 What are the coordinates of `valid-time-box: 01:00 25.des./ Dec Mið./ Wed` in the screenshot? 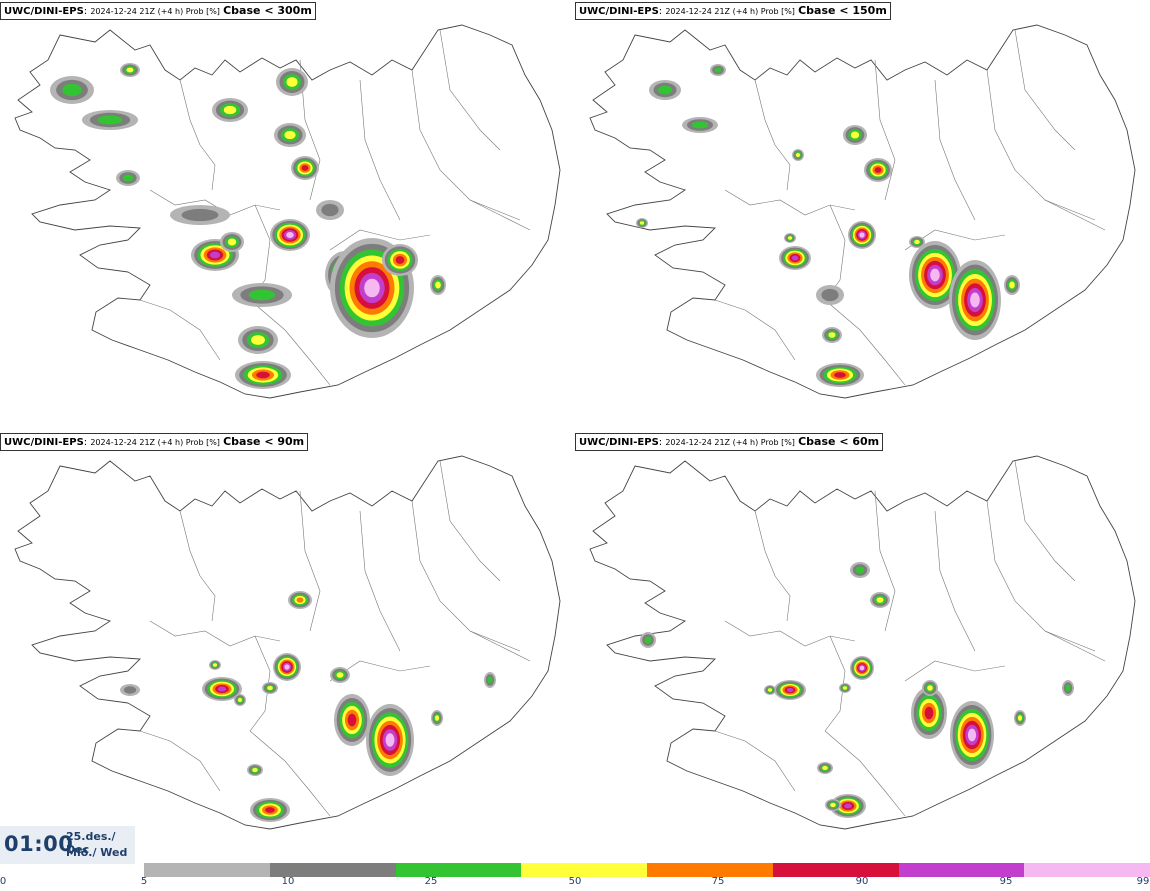 It's located at (67, 845).